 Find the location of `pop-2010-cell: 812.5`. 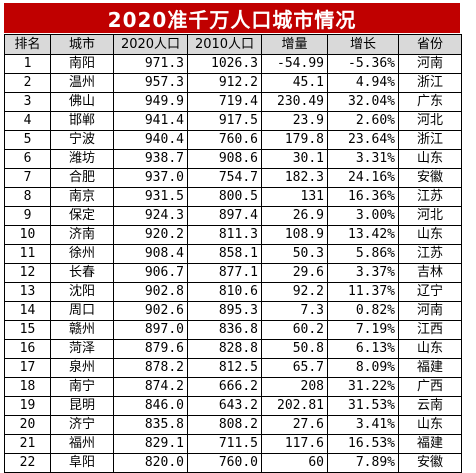

pop-2010-cell: 812.5 is located at coordinates (224, 368).